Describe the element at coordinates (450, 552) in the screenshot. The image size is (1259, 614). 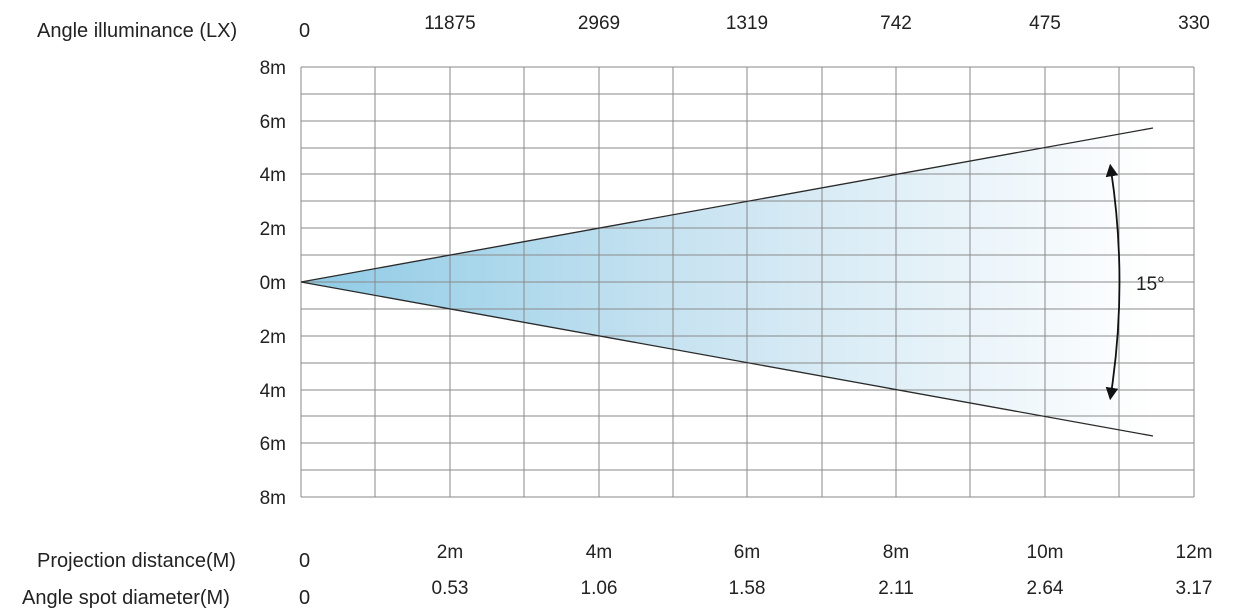
I see `projection-value: 2m` at that location.